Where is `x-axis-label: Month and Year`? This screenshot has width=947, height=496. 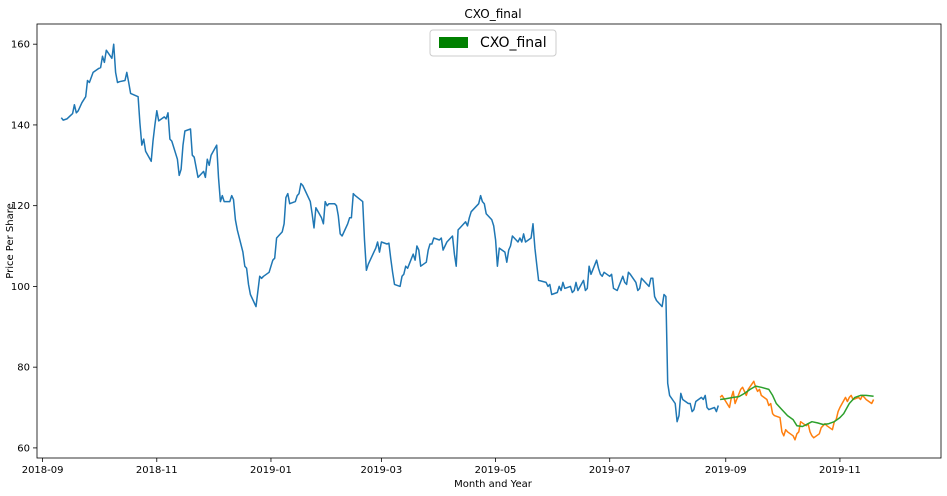
x-axis-label: Month and Year is located at coordinates (493, 484).